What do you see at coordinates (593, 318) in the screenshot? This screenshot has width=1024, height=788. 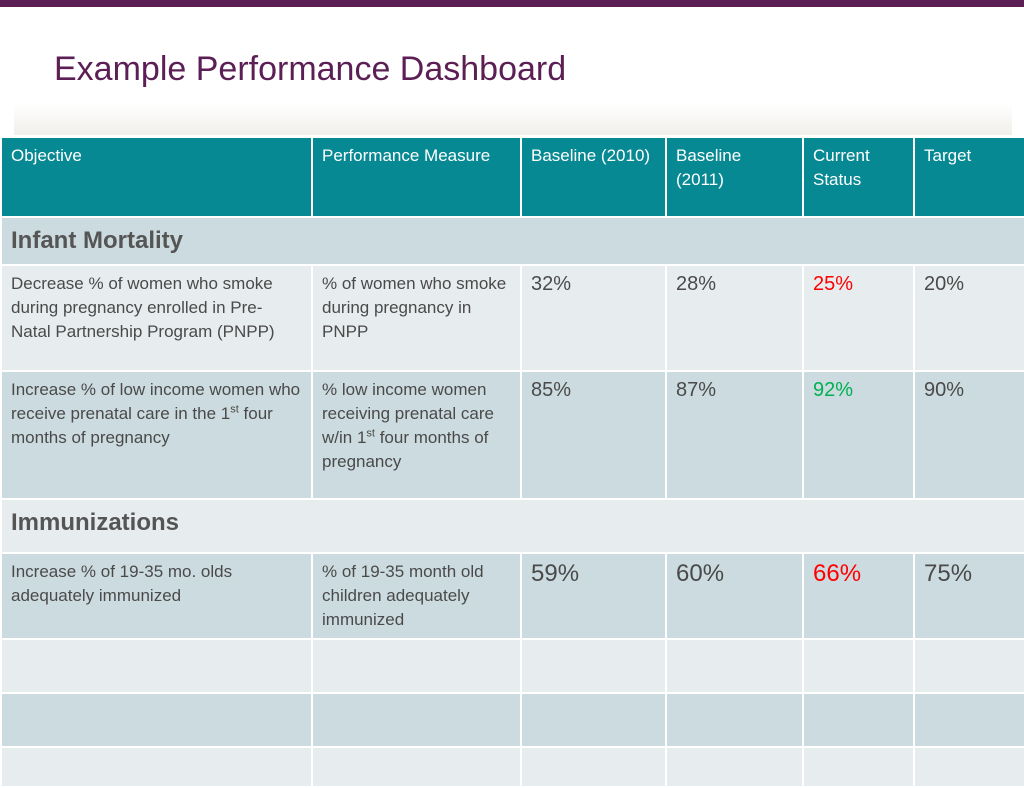 I see `baseline-2010-cell: 32%` at bounding box center [593, 318].